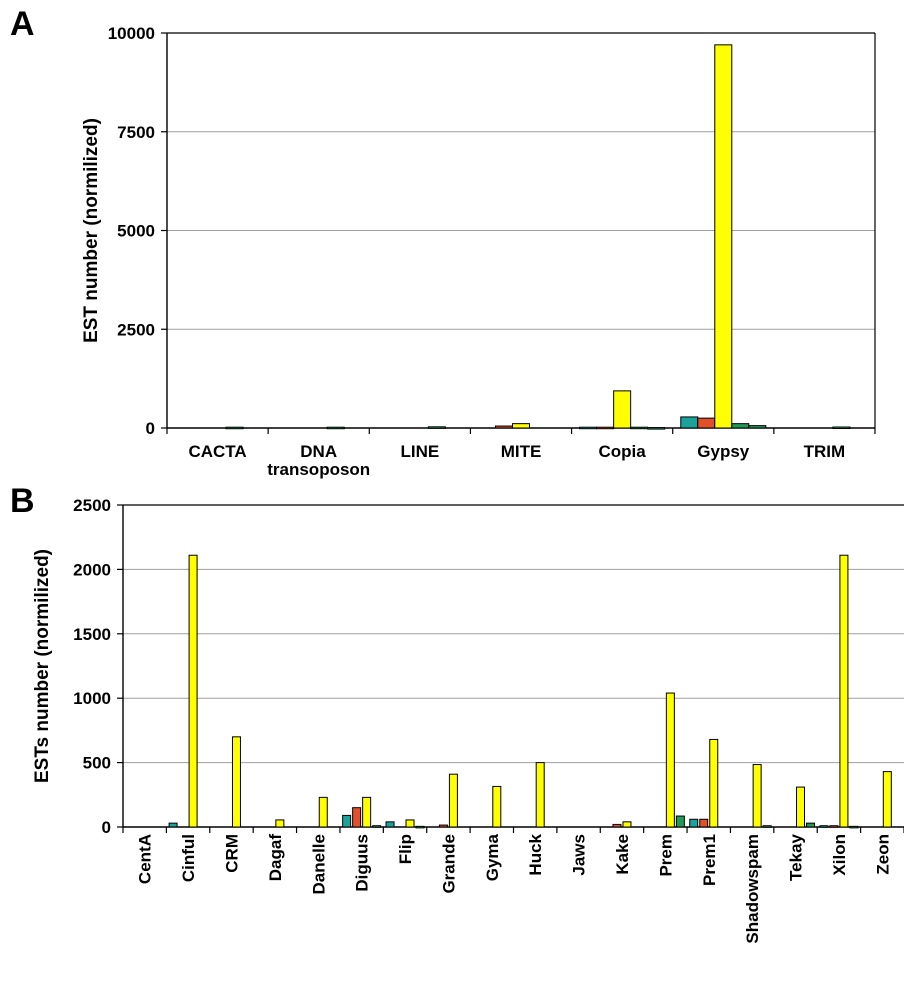  Describe the element at coordinates (622, 854) in the screenshot. I see `panel-b-x-tick-label: Kake` at that location.